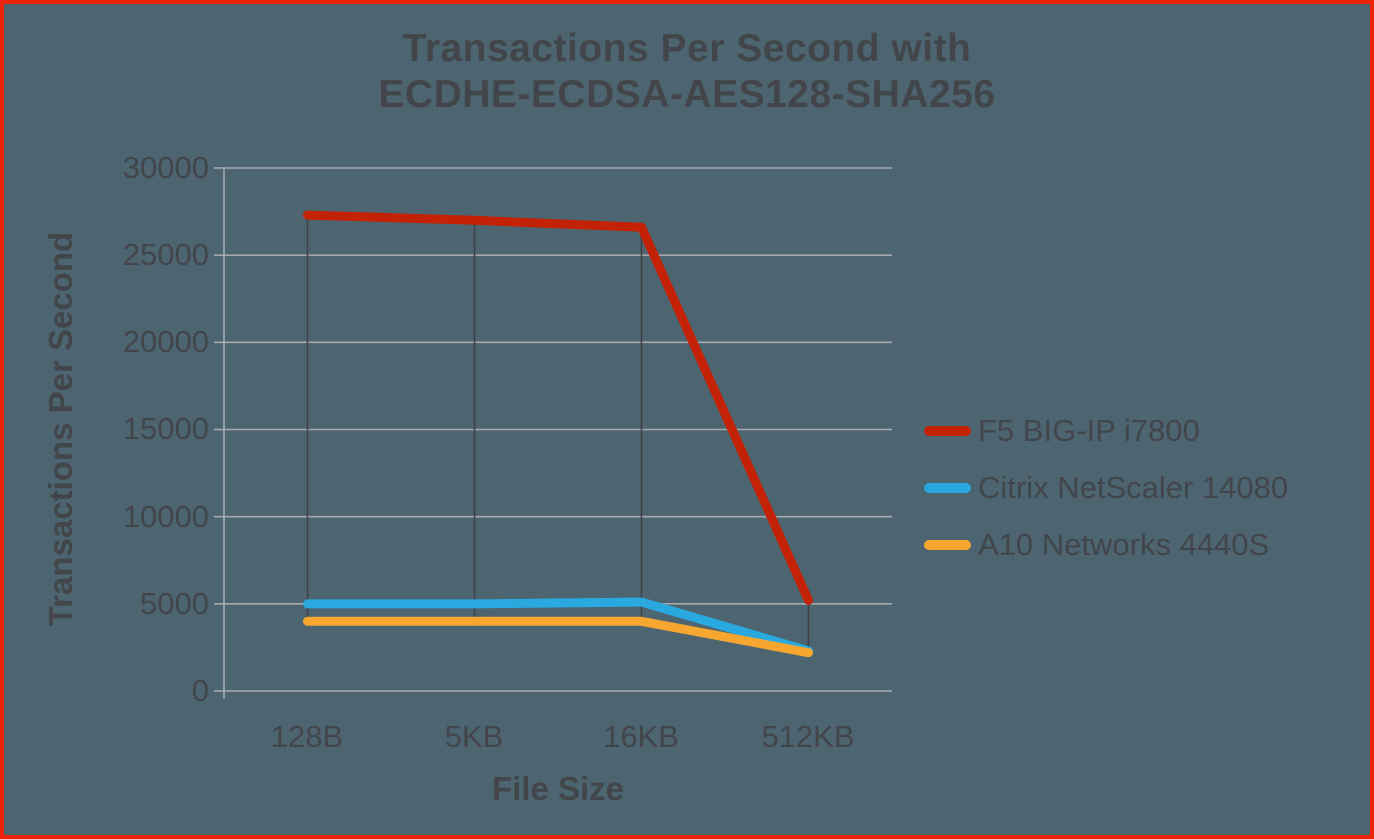 This screenshot has width=1374, height=839. I want to click on legend-label: Citrix NetScaler 14080, so click(1133, 487).